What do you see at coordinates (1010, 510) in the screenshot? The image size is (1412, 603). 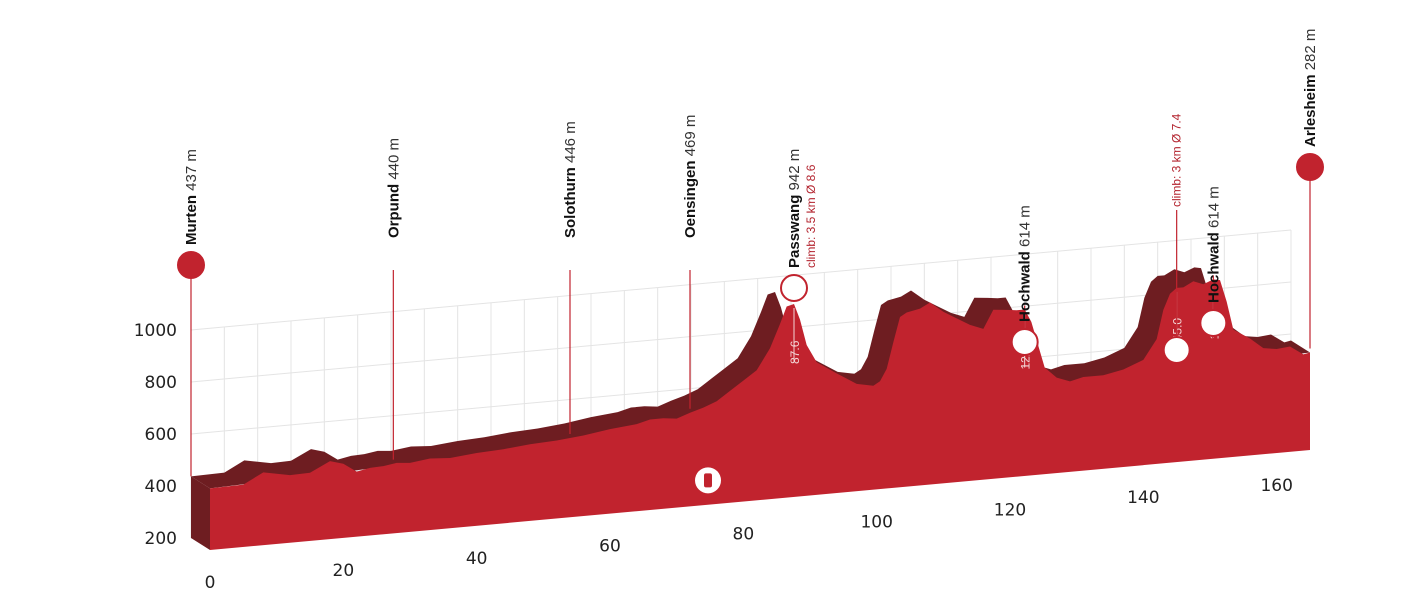 I see `x-tick-label: 120` at bounding box center [1010, 510].